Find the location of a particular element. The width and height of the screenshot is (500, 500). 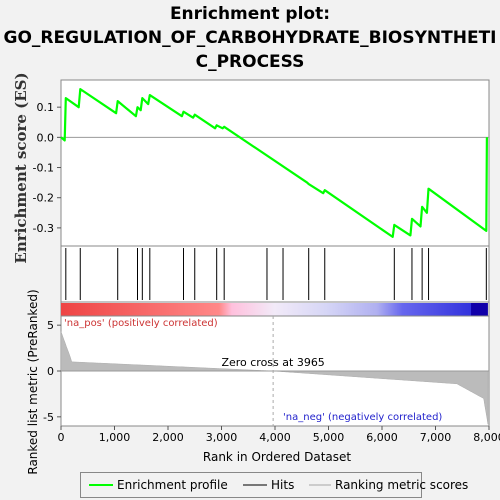

x-tick-label: 0 is located at coordinates (61, 437).